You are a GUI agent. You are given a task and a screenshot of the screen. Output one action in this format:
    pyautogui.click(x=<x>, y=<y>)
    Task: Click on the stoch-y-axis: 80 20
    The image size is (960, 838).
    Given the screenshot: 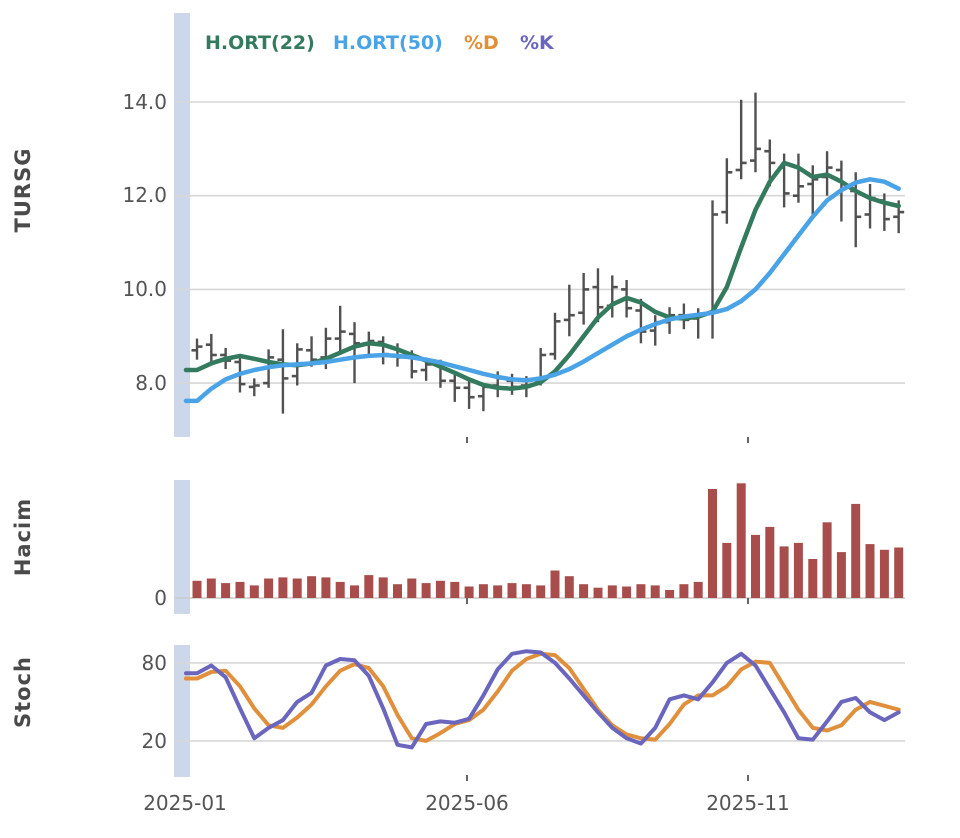 What is the action you would take?
    pyautogui.click(x=154, y=702)
    